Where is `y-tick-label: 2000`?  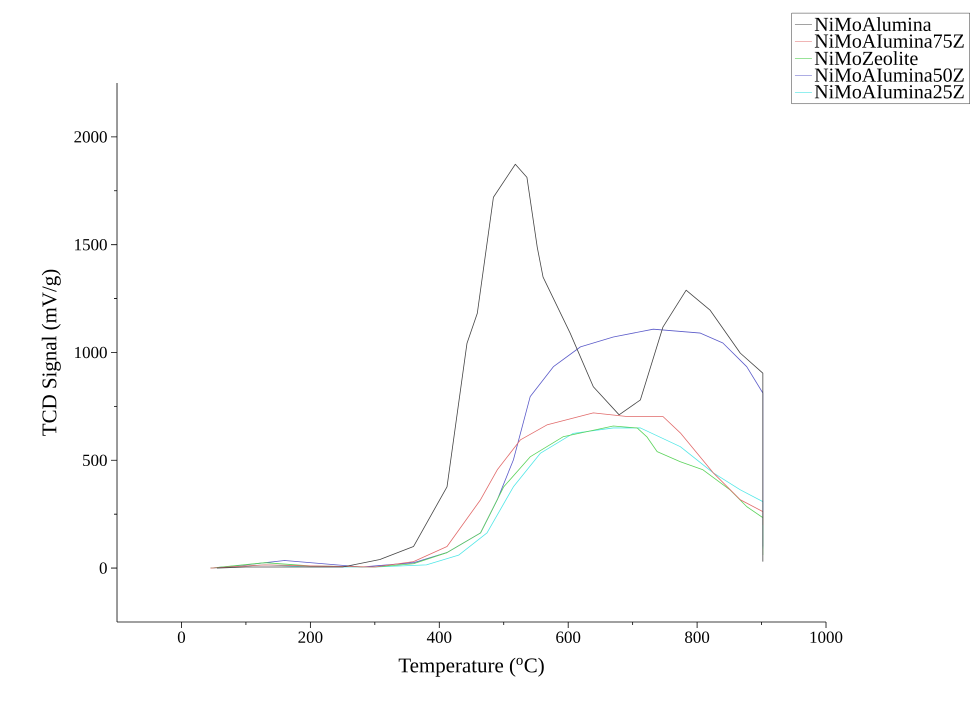
y-tick-label: 2000 is located at coordinates (90, 137).